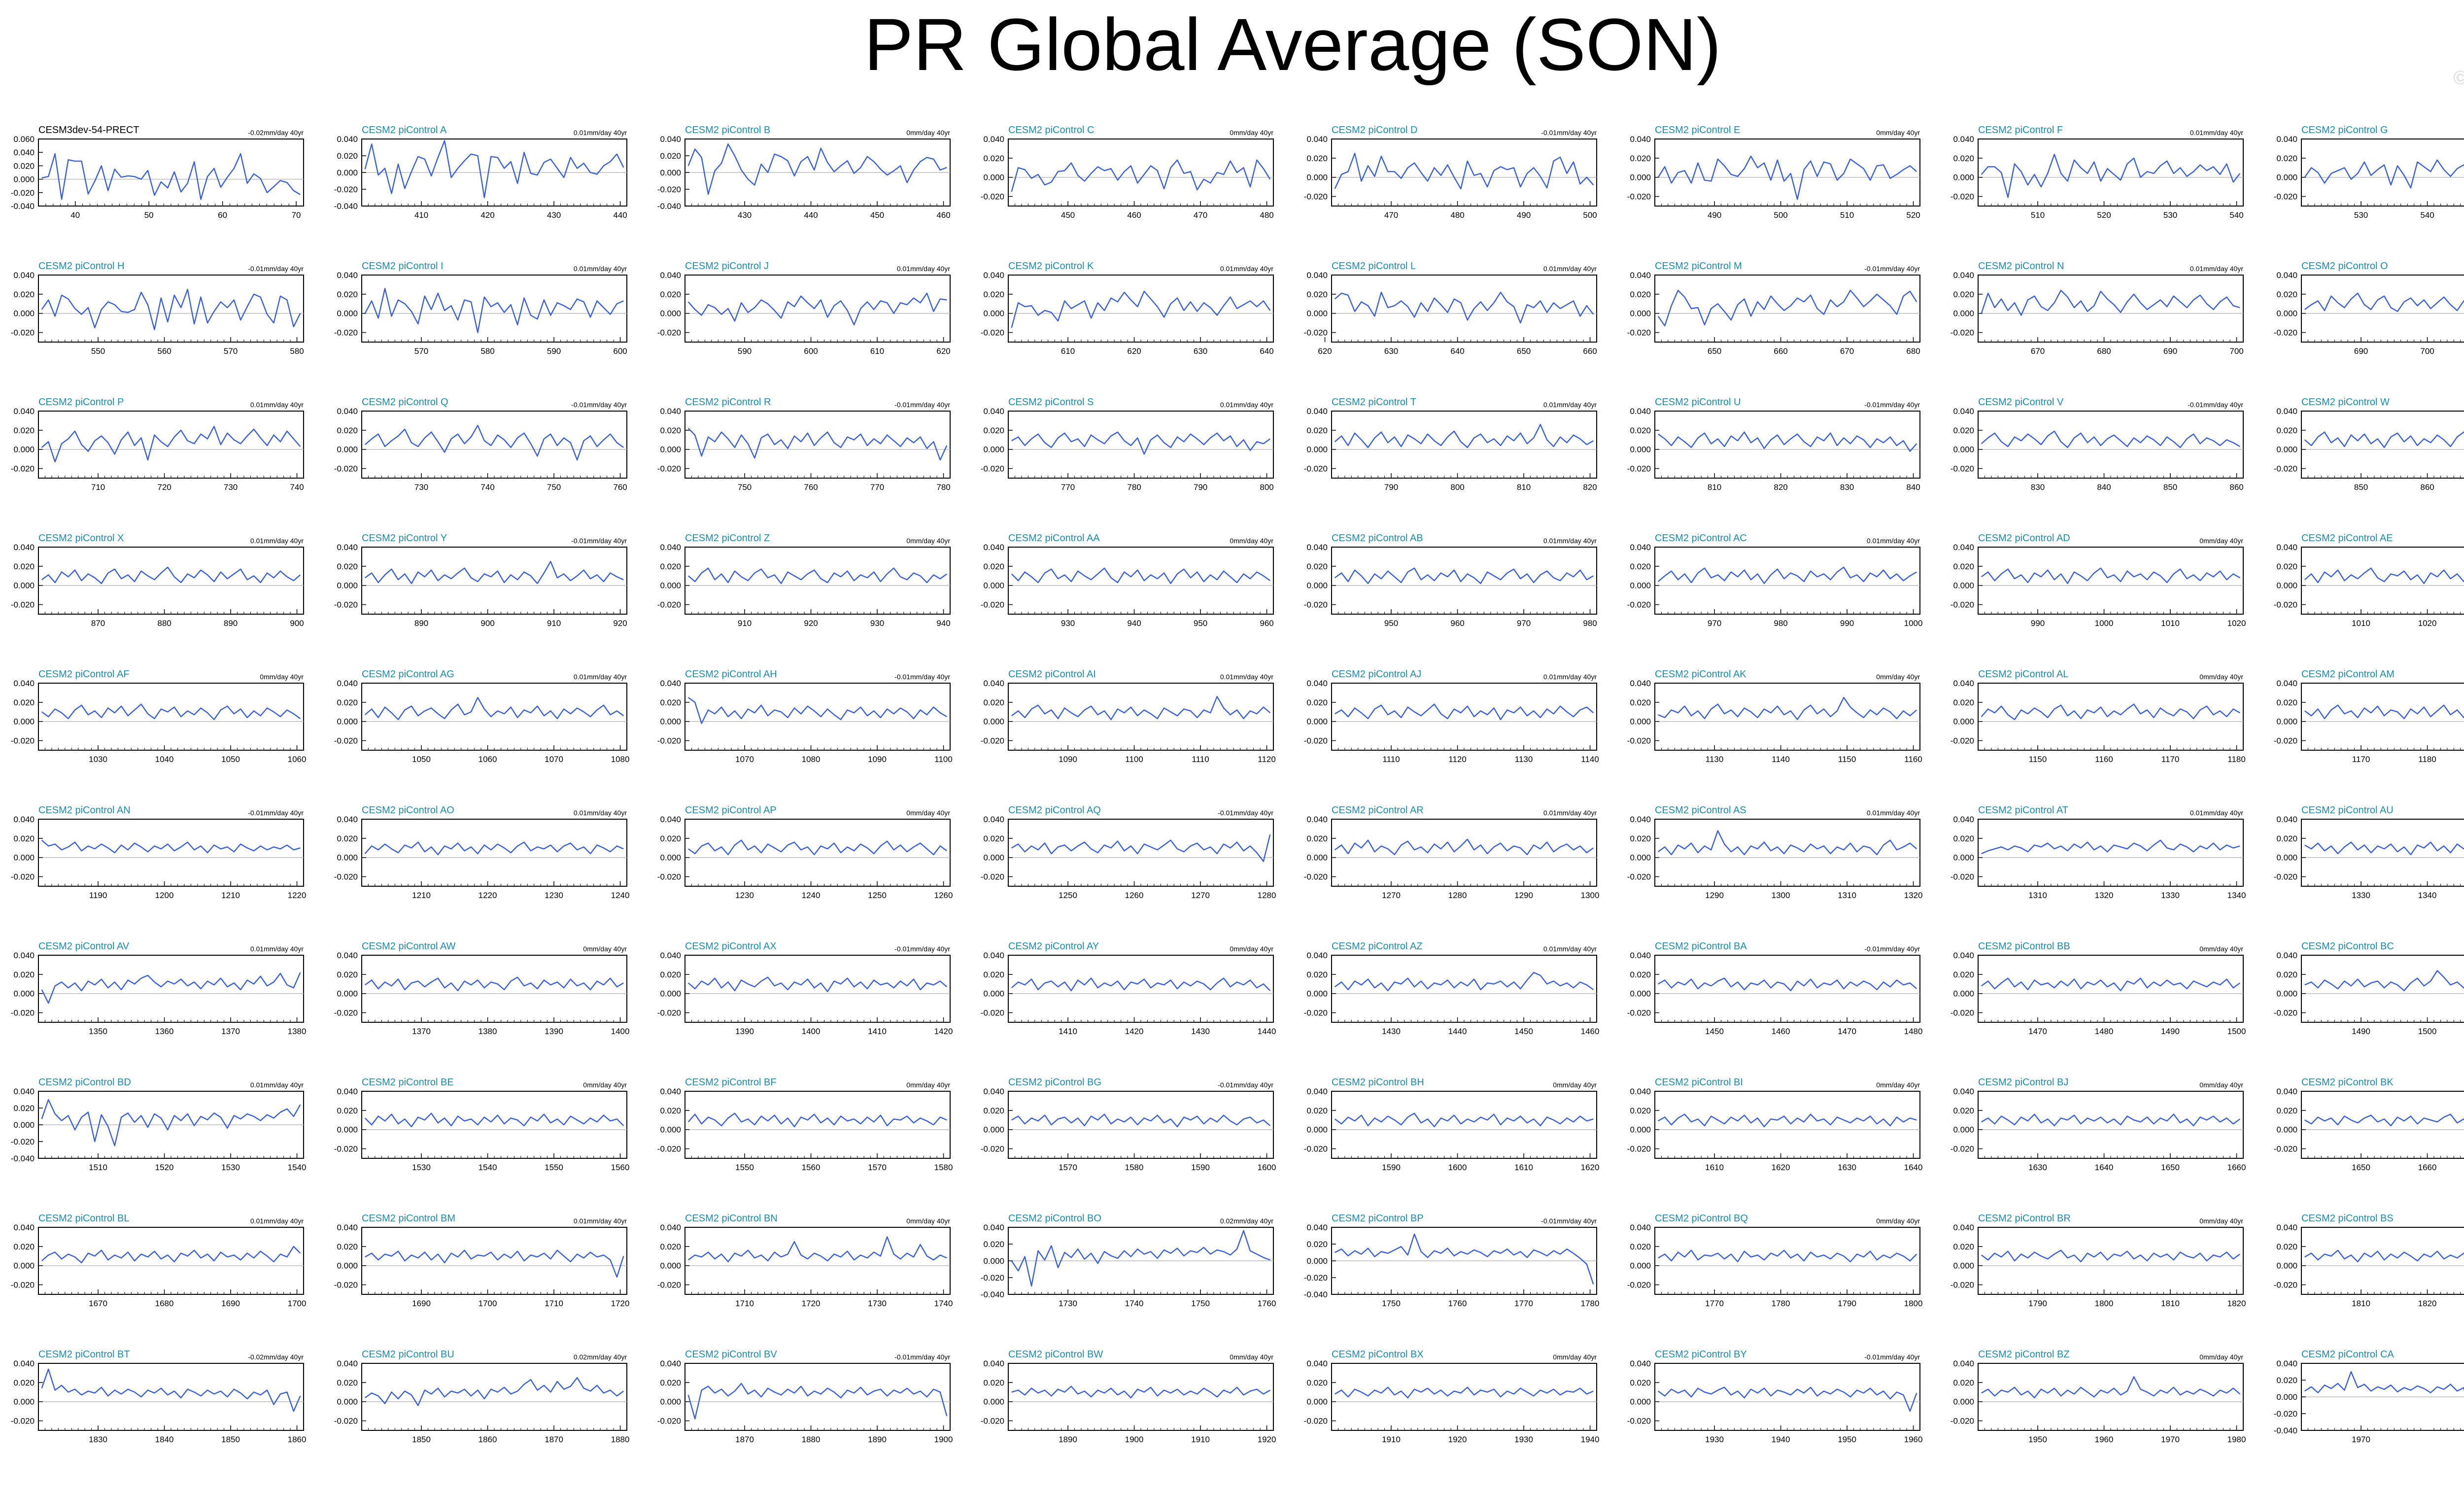  What do you see at coordinates (1267, 1303) in the screenshot?
I see `x-tick-label: 1760` at bounding box center [1267, 1303].